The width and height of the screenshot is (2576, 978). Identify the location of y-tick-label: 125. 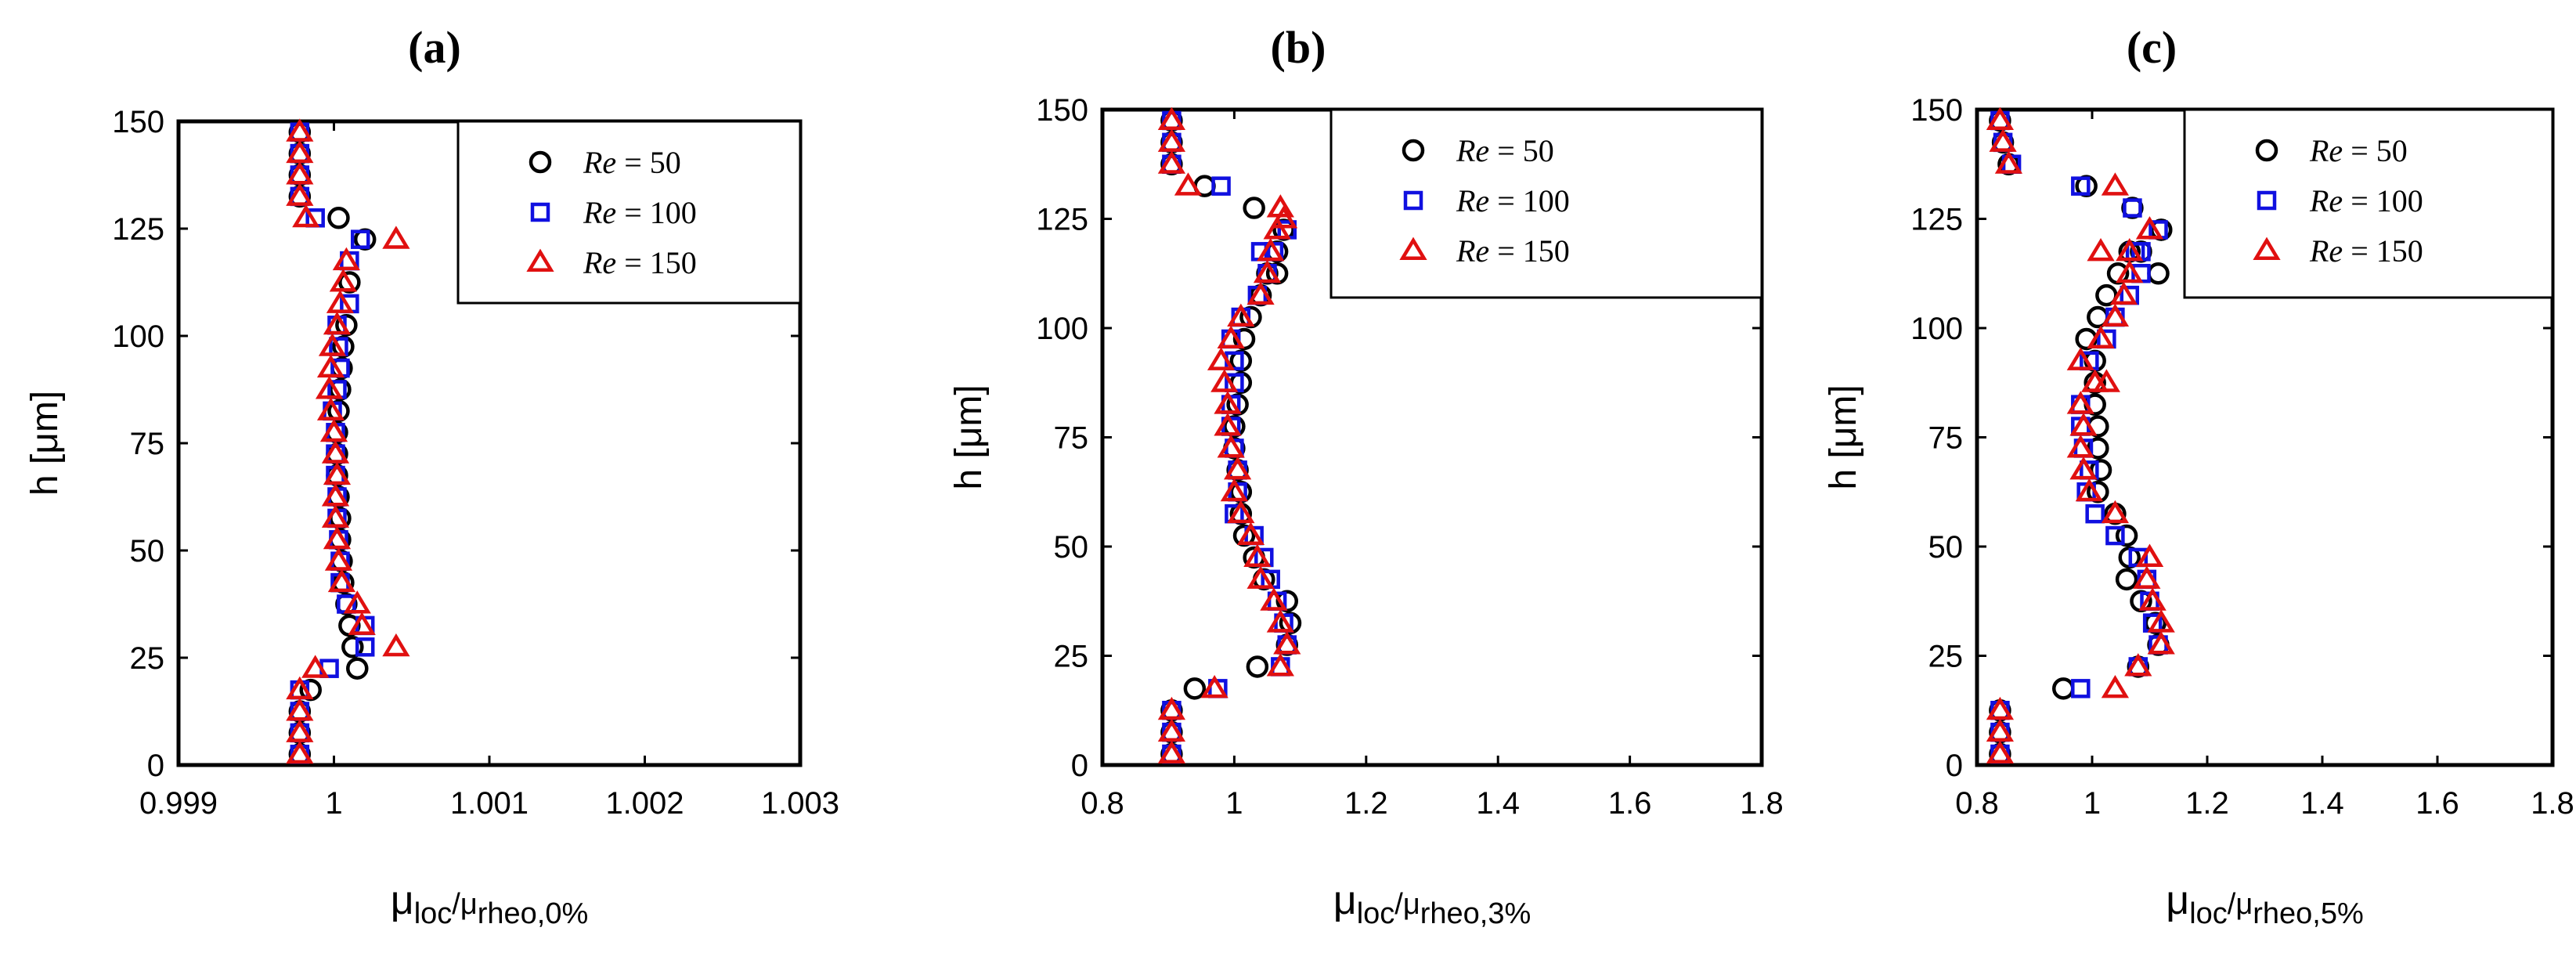
(138, 230).